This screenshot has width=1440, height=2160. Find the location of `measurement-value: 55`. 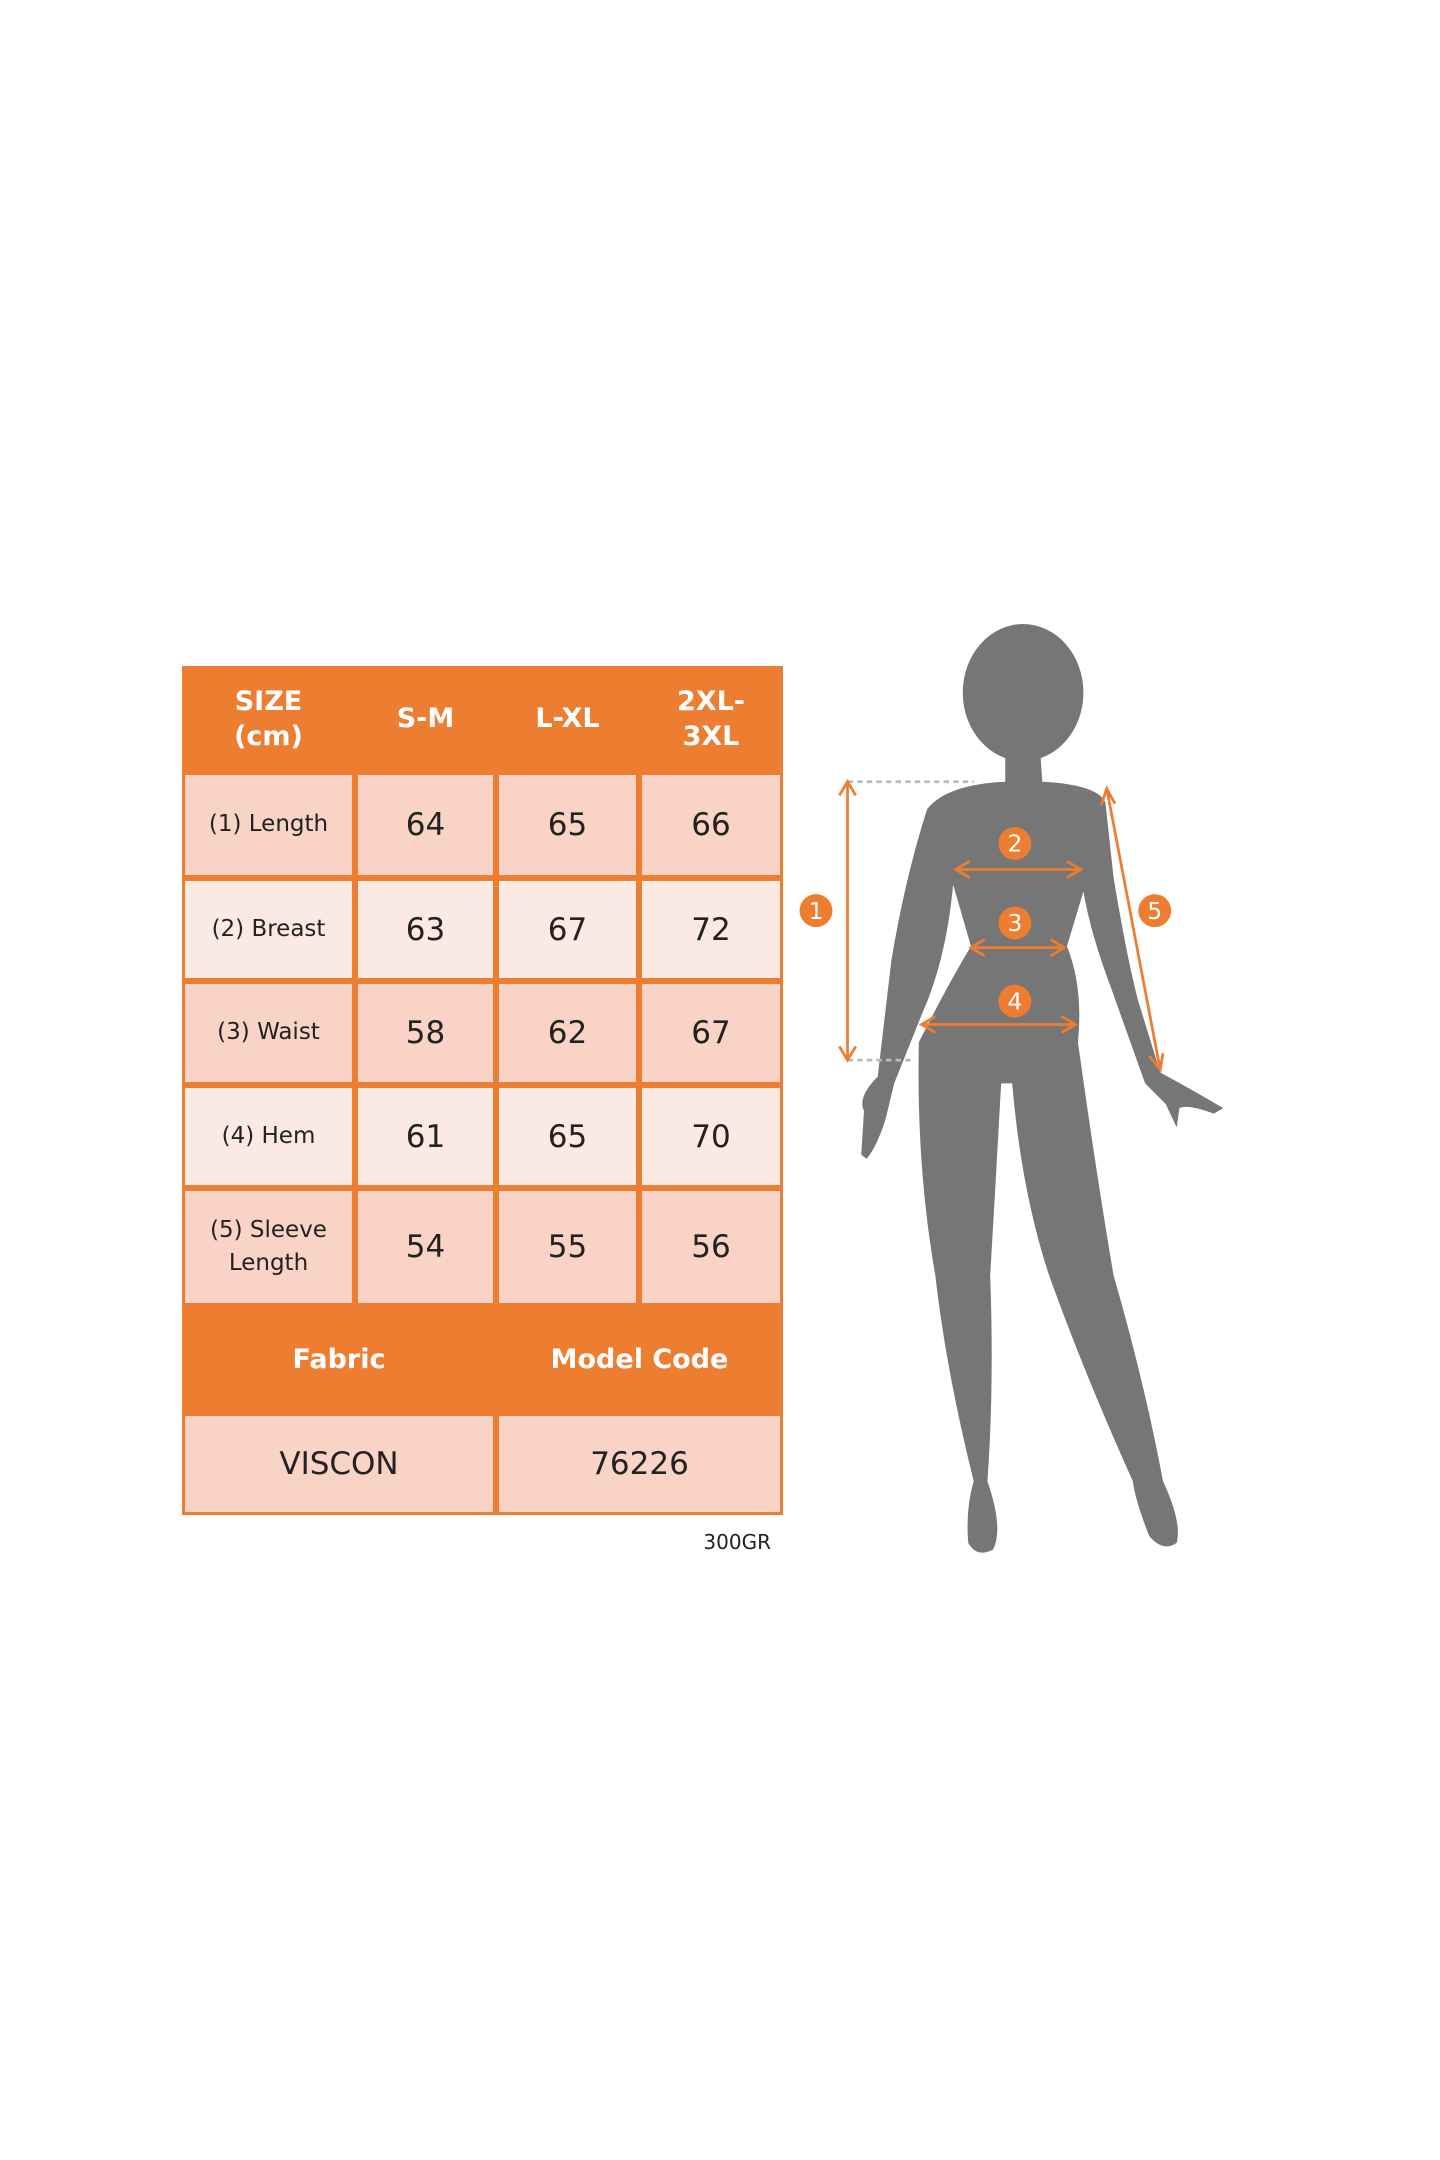

measurement-value: 55 is located at coordinates (567, 1247).